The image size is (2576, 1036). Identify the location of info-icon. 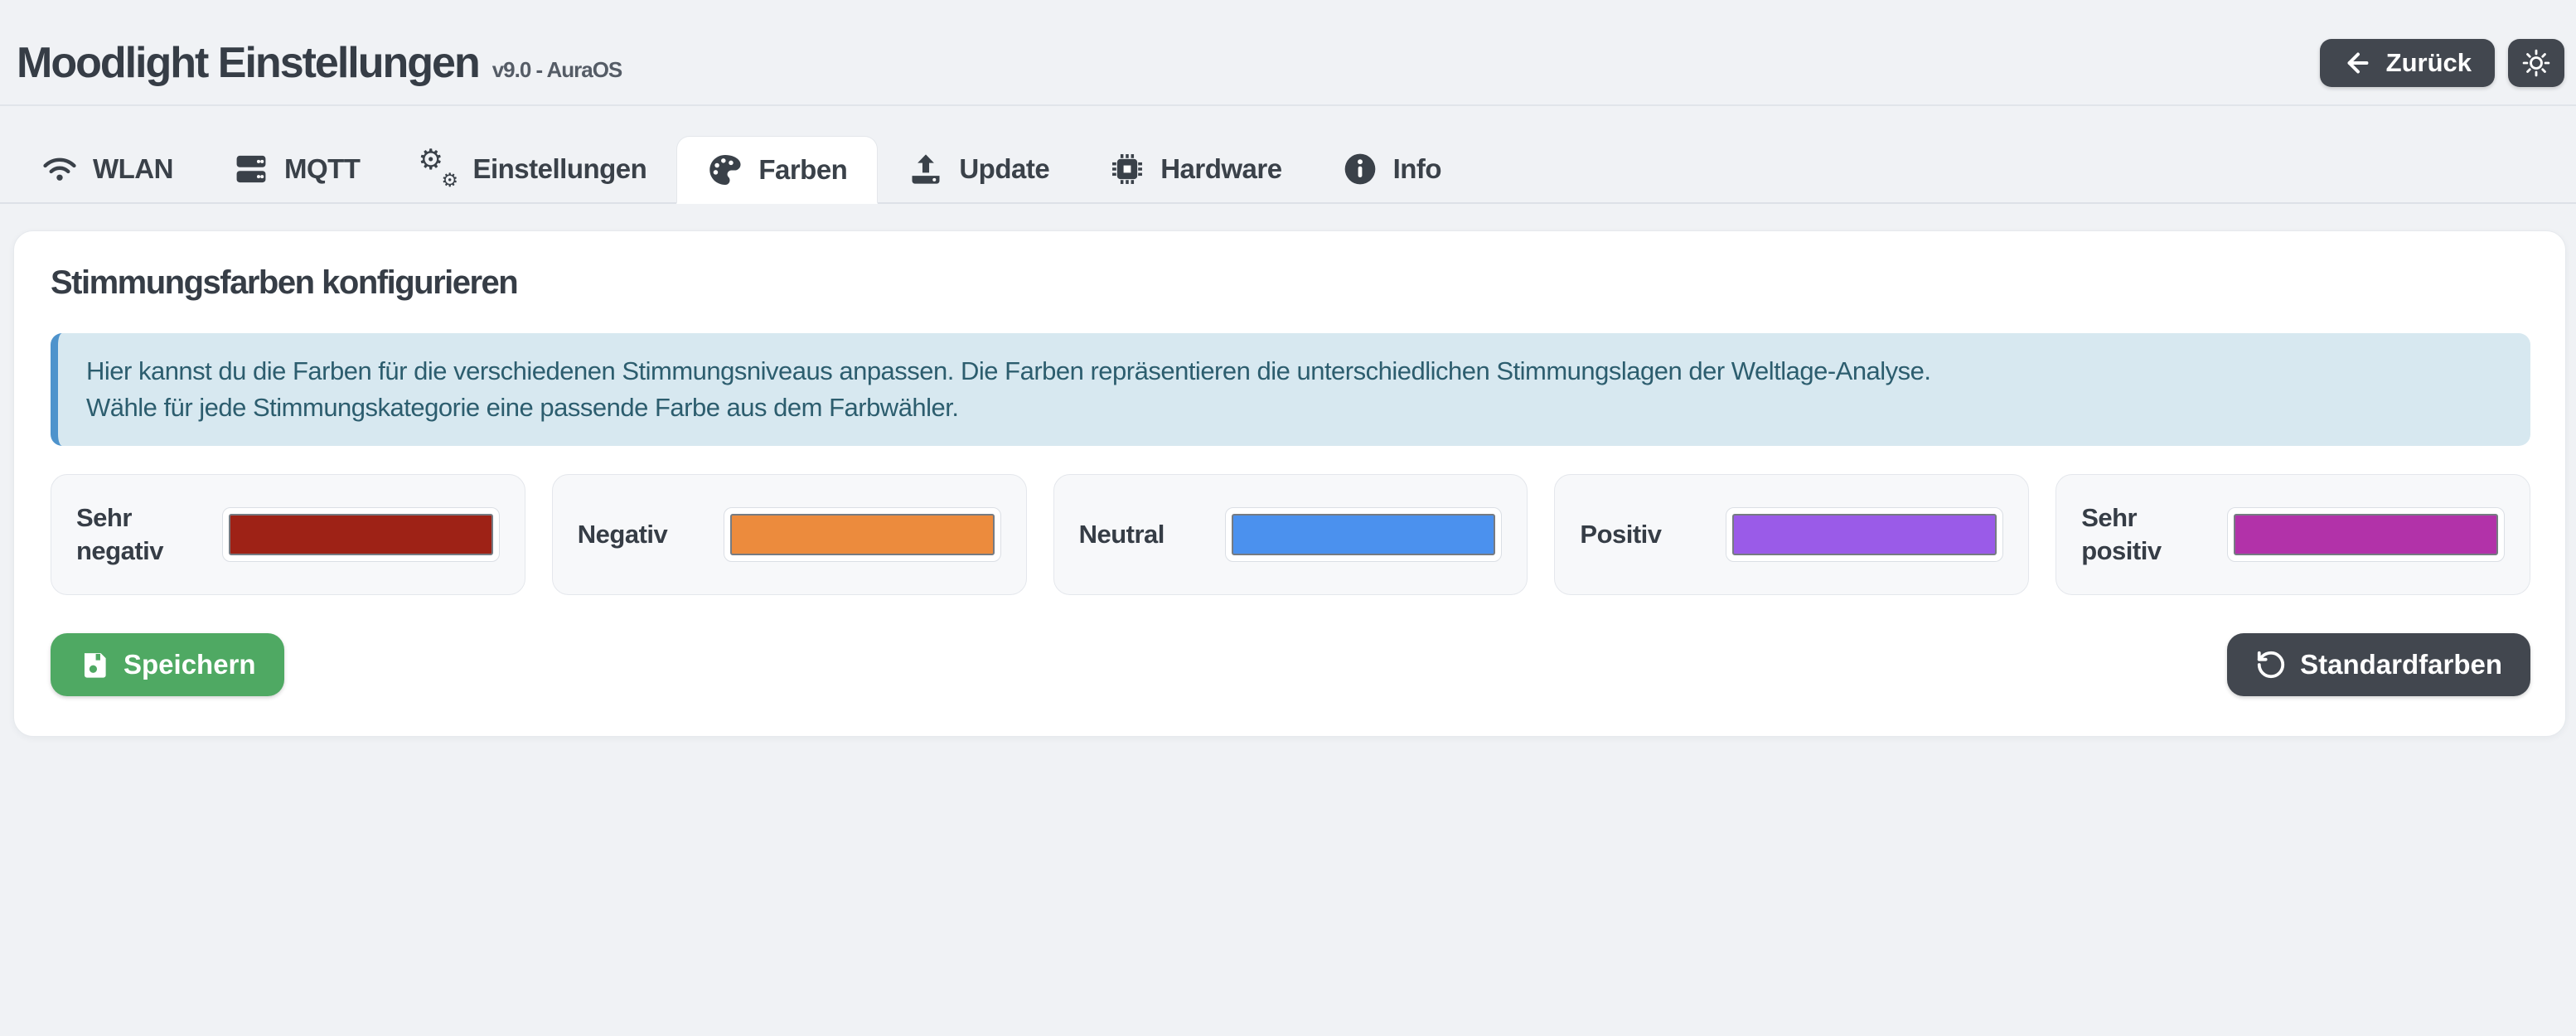
(1360, 169).